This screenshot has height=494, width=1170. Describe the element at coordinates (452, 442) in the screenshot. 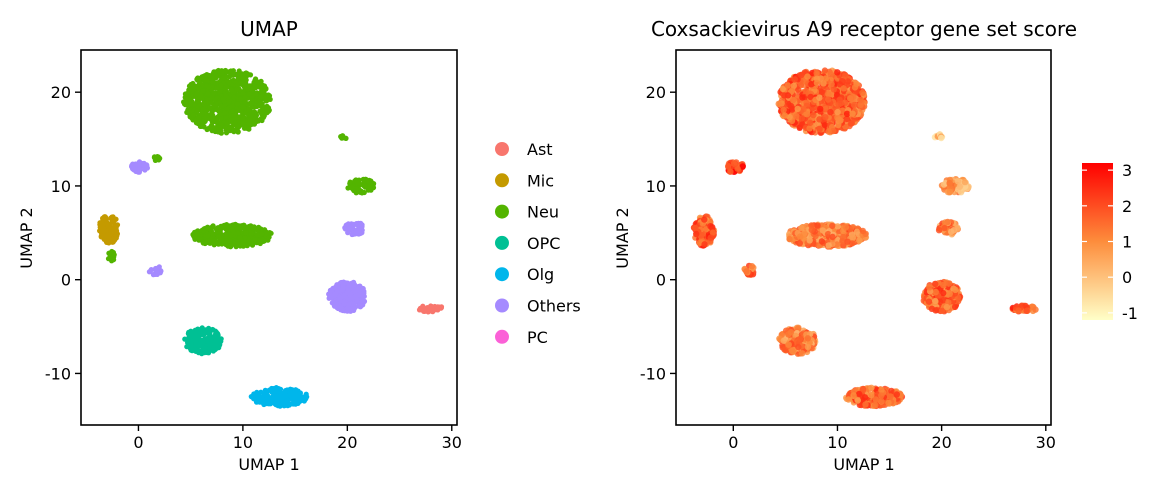

I see `x-tick-label: 30` at that location.